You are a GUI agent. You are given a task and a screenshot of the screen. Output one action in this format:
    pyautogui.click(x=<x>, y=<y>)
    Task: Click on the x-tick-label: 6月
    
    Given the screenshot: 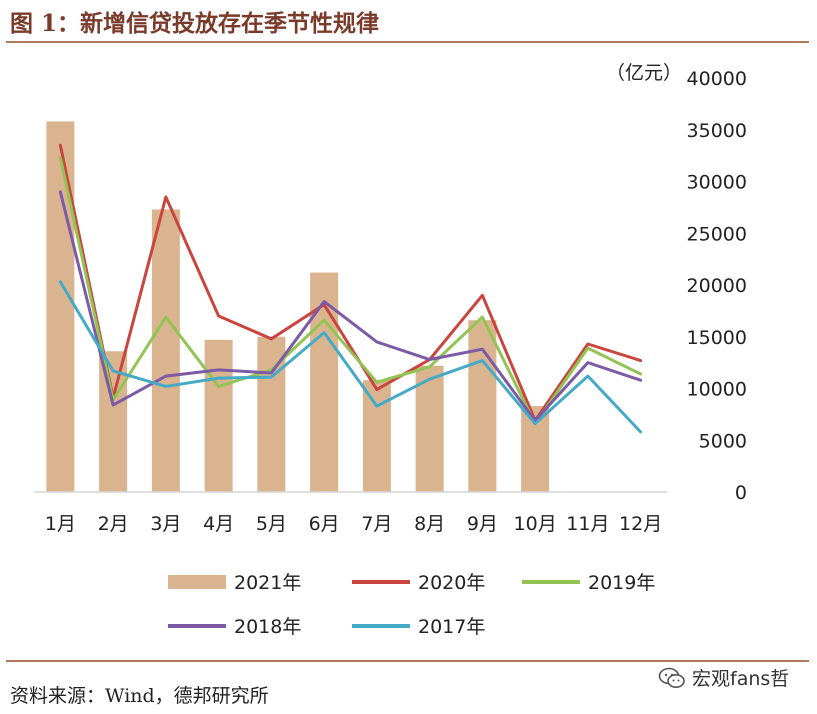 What is the action you would take?
    pyautogui.click(x=324, y=524)
    